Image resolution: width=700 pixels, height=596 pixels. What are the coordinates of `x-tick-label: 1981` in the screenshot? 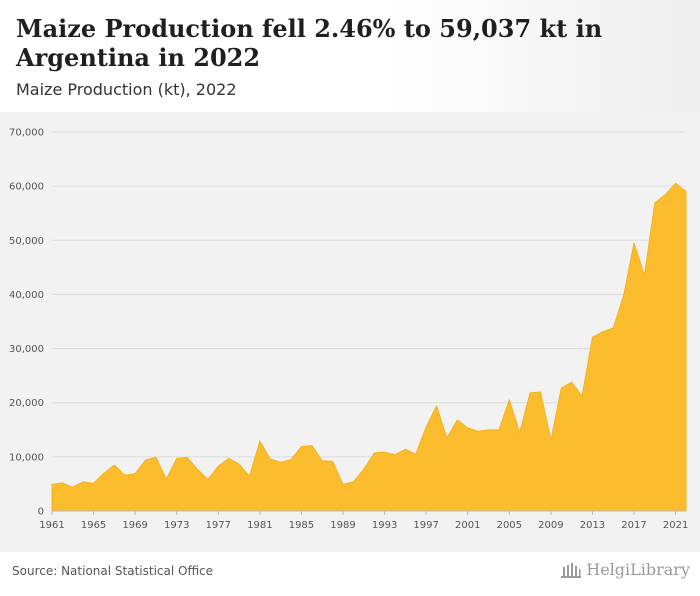 It's located at (259, 525).